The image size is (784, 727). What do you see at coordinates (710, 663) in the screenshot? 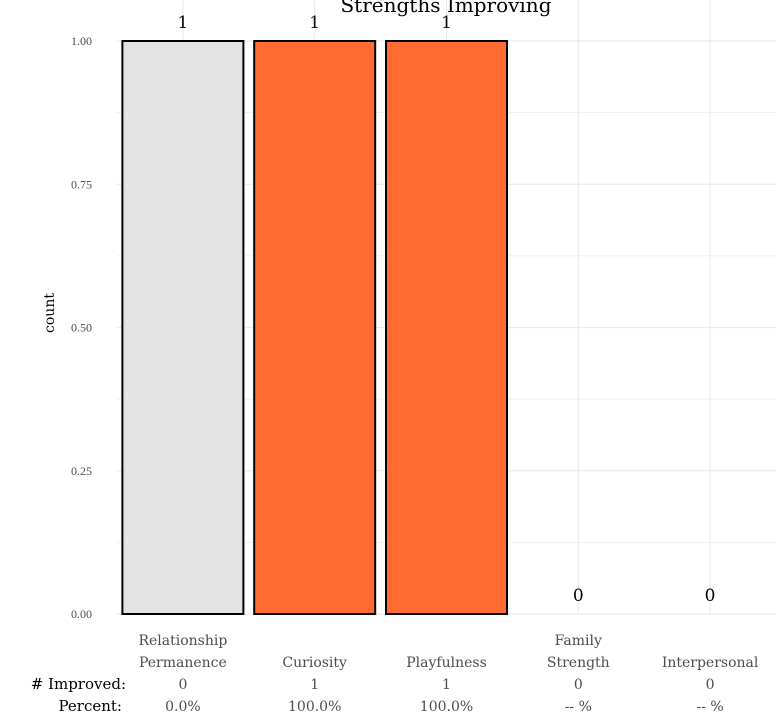
I see `x-category-label: Interpersonal` at bounding box center [710, 663].